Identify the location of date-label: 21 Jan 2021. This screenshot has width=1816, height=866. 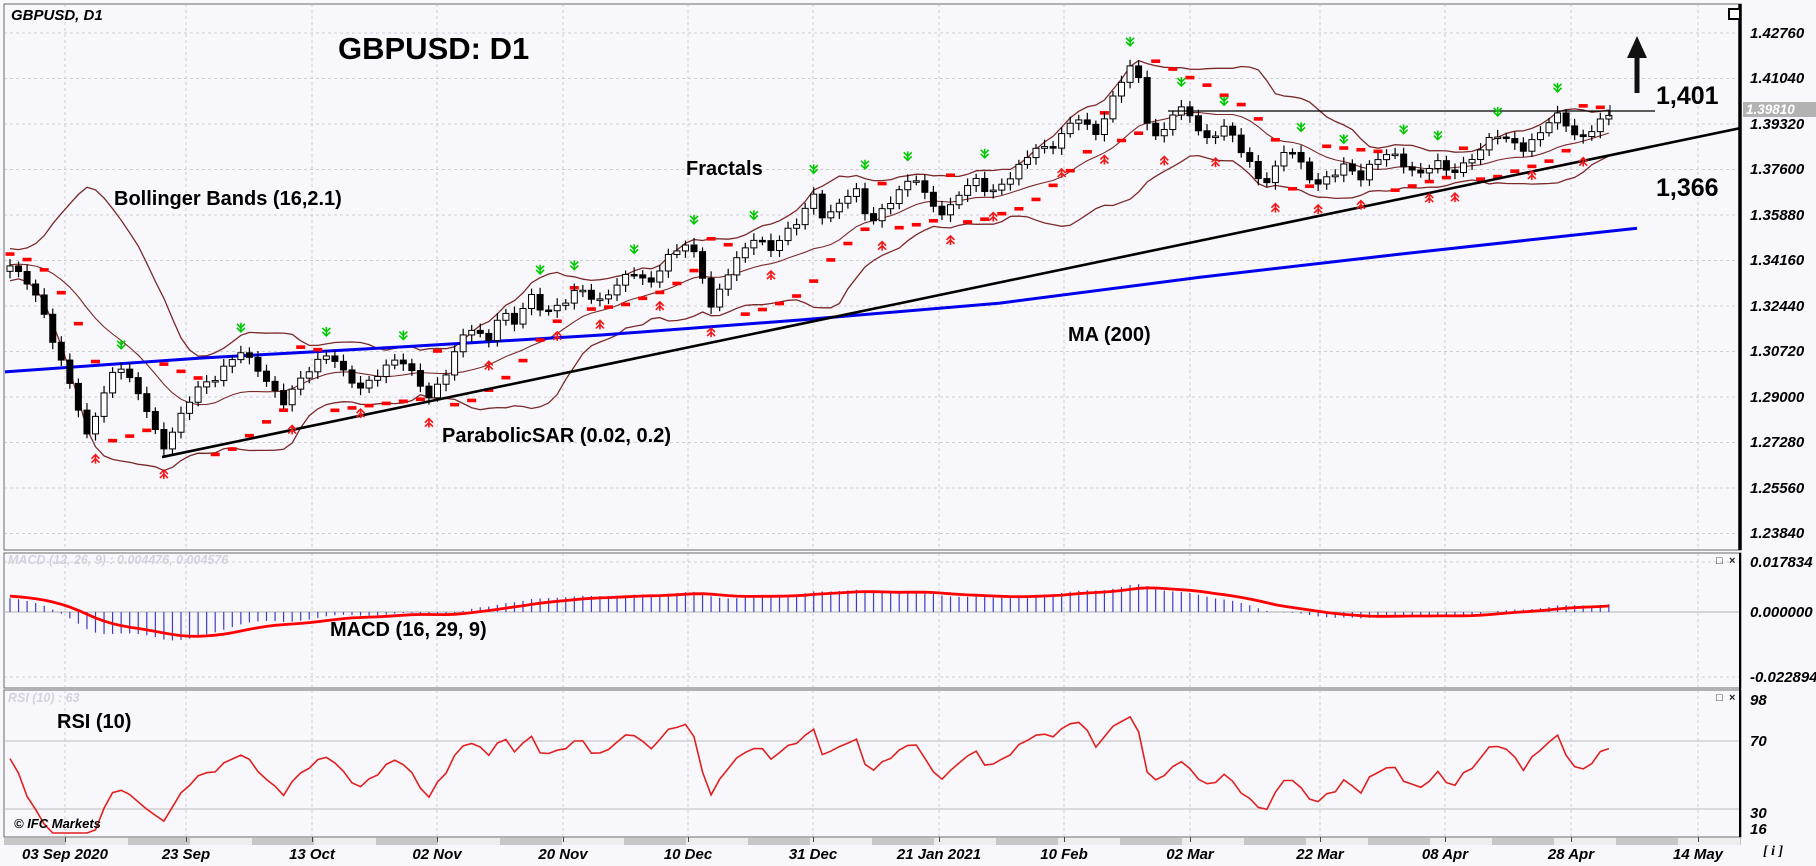
(939, 854).